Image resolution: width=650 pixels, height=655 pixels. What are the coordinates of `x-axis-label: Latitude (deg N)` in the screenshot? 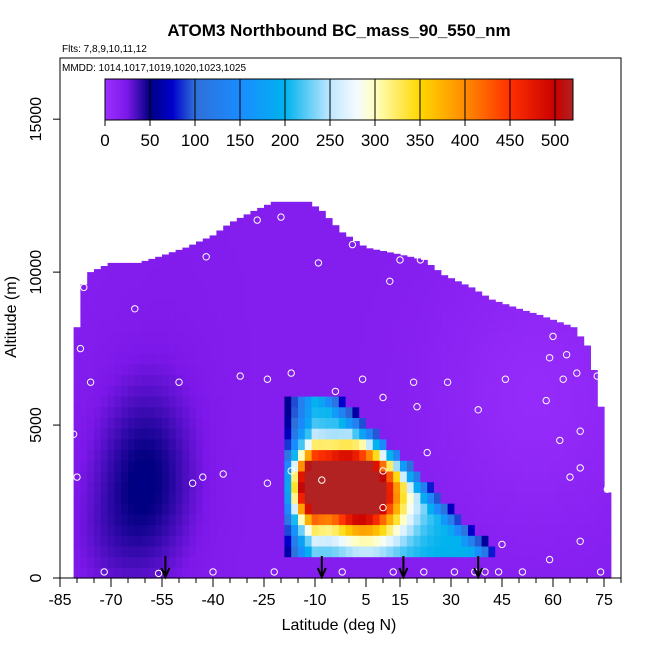 It's located at (339, 625).